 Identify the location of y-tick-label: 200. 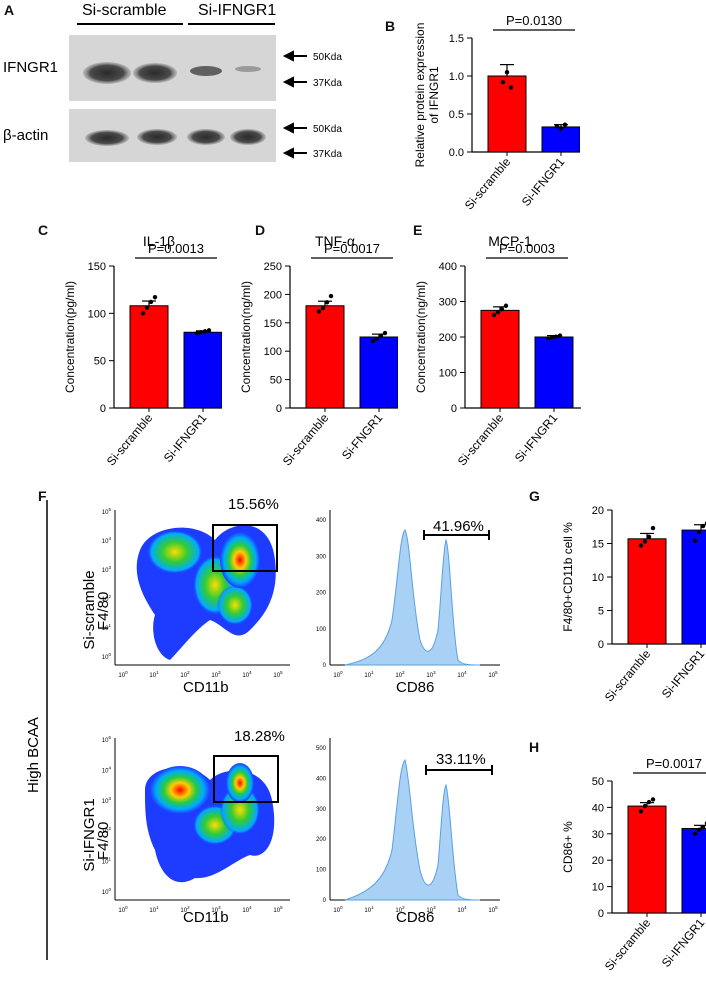
(273, 295).